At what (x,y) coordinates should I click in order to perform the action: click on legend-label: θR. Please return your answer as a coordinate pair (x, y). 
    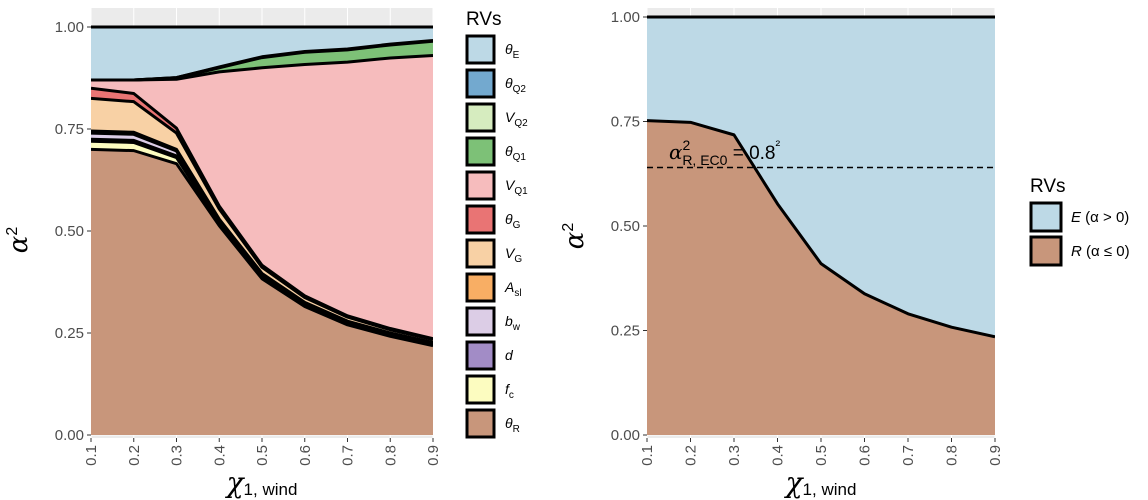
    Looking at the image, I should click on (512, 425).